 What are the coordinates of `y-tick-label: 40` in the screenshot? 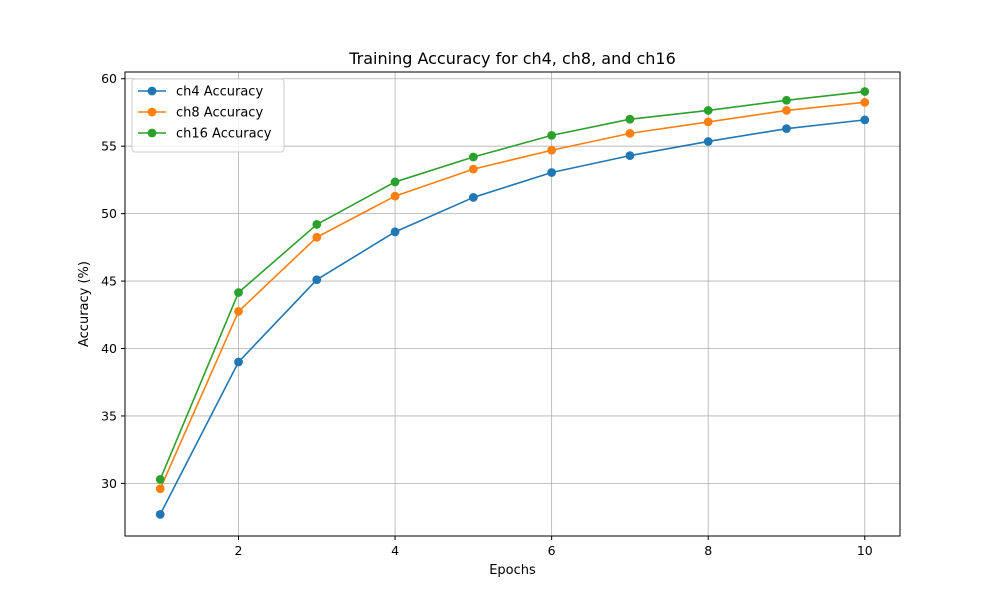 It's located at (109, 348).